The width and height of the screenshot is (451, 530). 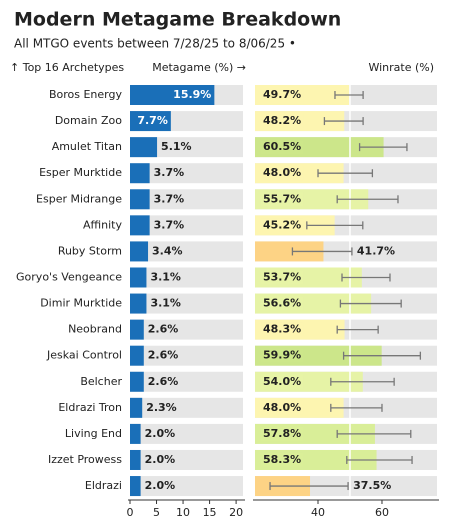 I want to click on category-label: Esper Murktide, so click(x=80, y=172).